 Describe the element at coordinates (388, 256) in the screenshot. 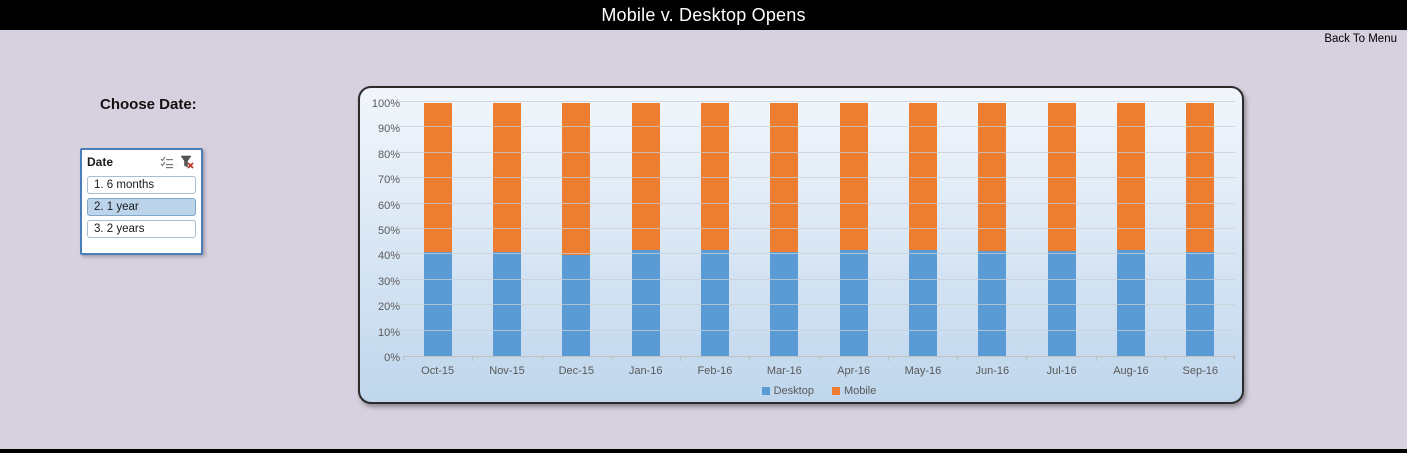

I see `y-tick-label: 40%` at that location.